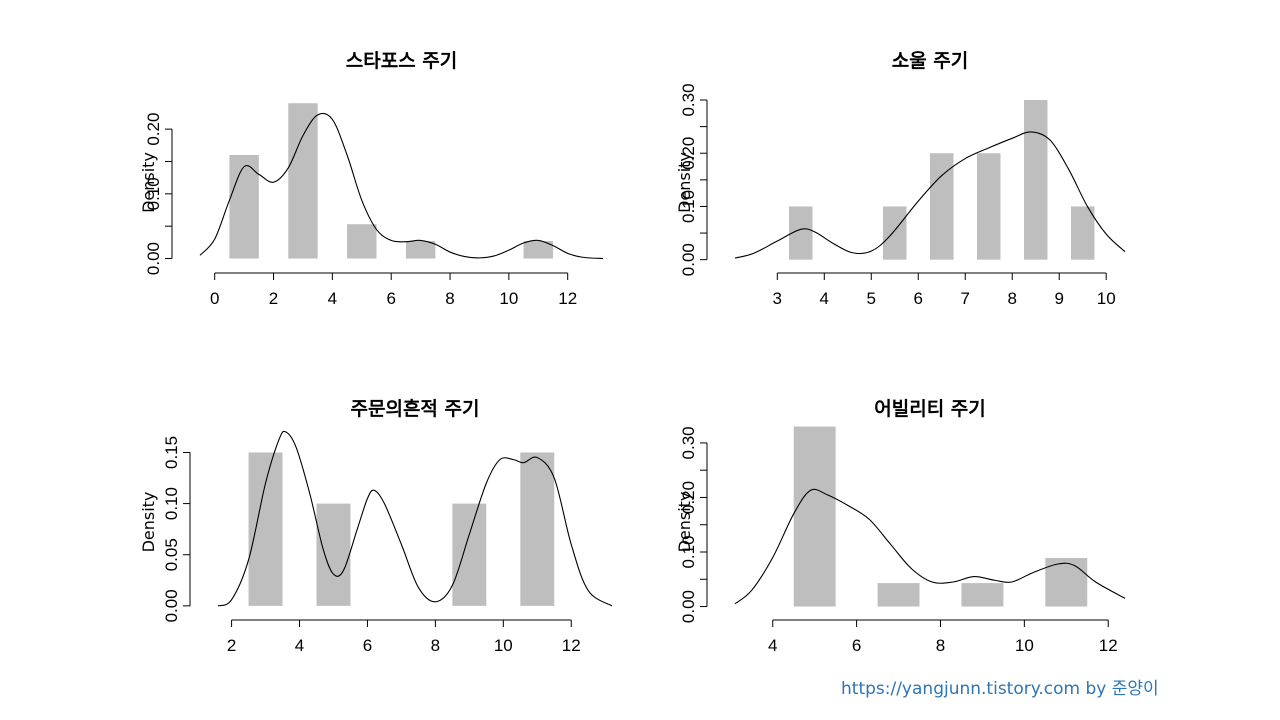  I want to click on x-tick-label: 7, so click(965, 298).